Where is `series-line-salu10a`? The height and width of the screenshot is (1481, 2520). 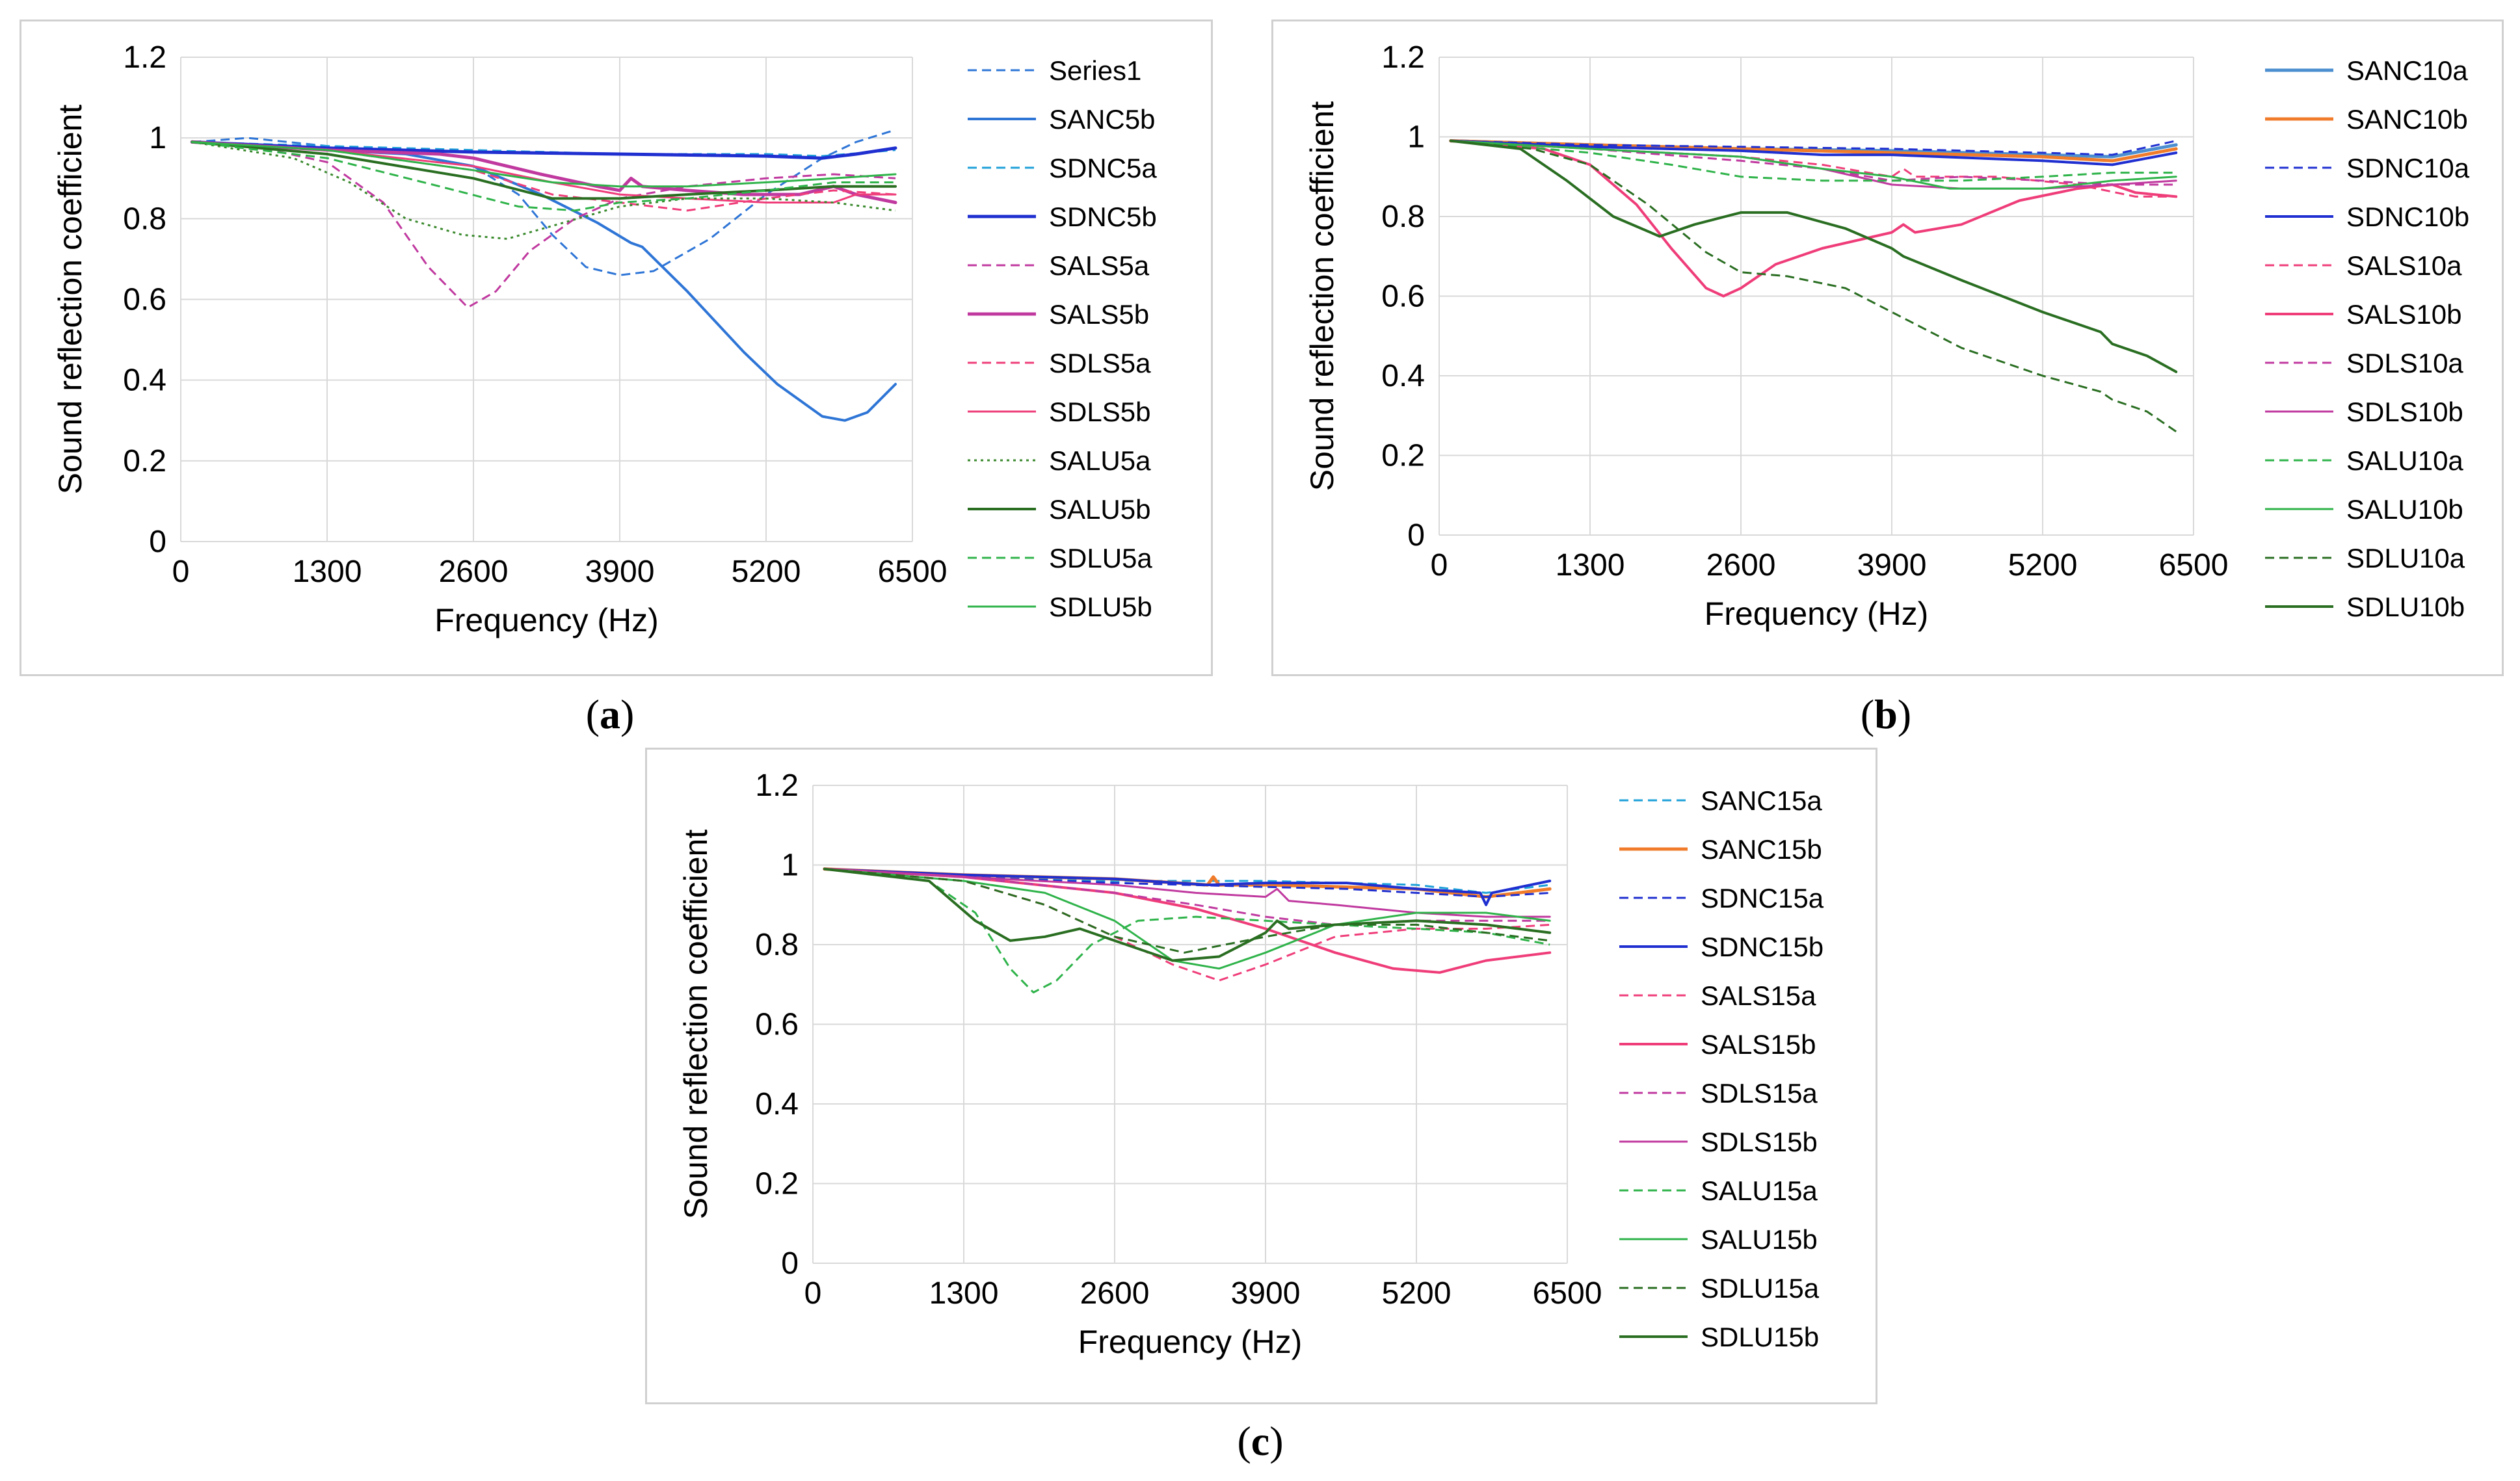 series-line-salu10a is located at coordinates (1813, 161).